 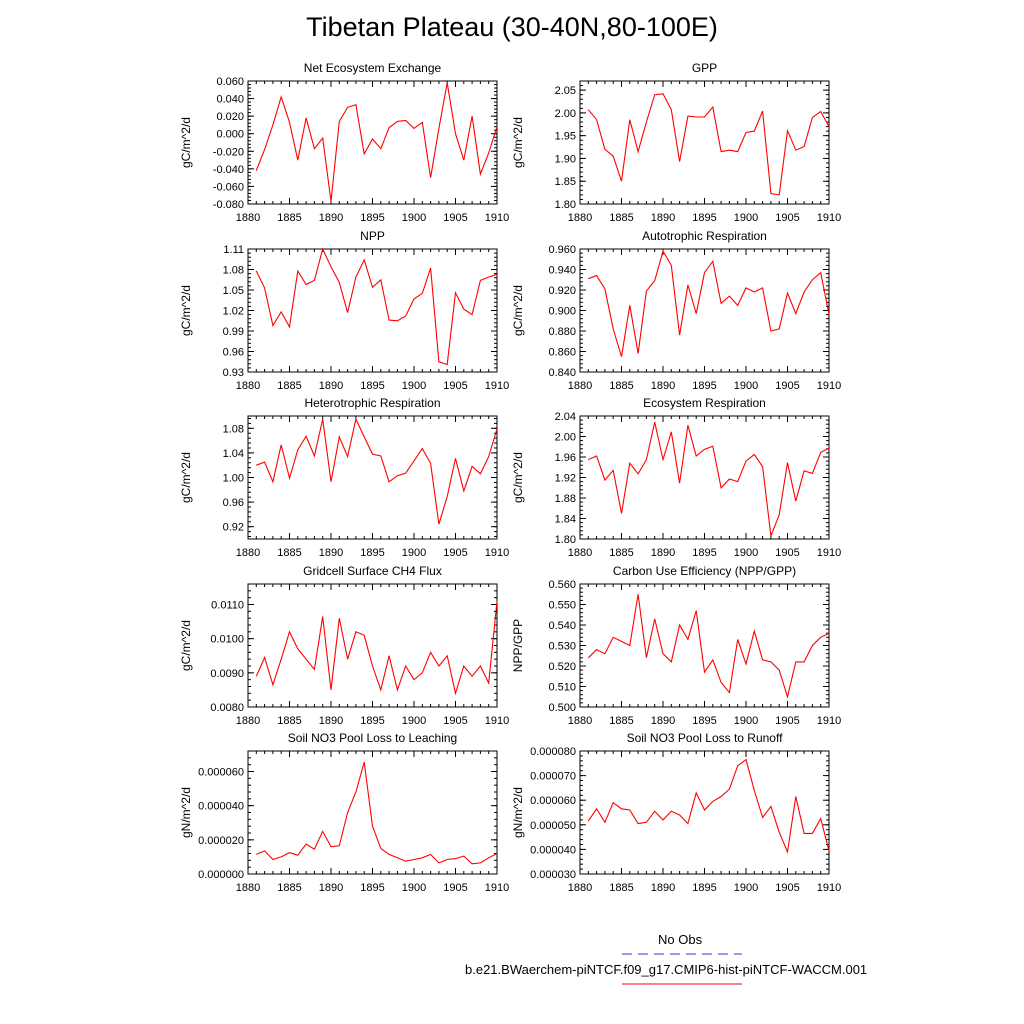 What do you see at coordinates (512, 27) in the screenshot?
I see `figure-title: Tibetan Plateau (30-40N,80-100E)` at bounding box center [512, 27].